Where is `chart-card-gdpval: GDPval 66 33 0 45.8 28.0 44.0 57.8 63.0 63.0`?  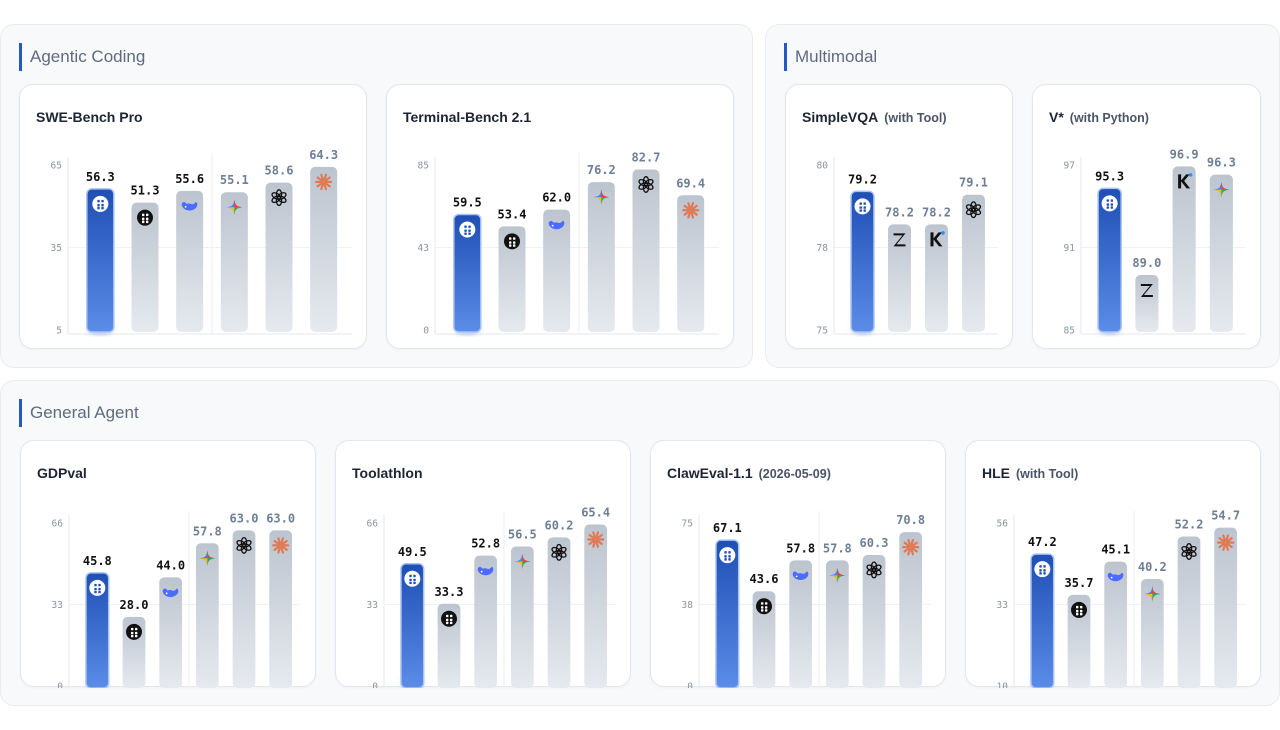 chart-card-gdpval: GDPval 66 33 0 45.8 28.0 44.0 57.8 63.0 63.0 is located at coordinates (168, 564).